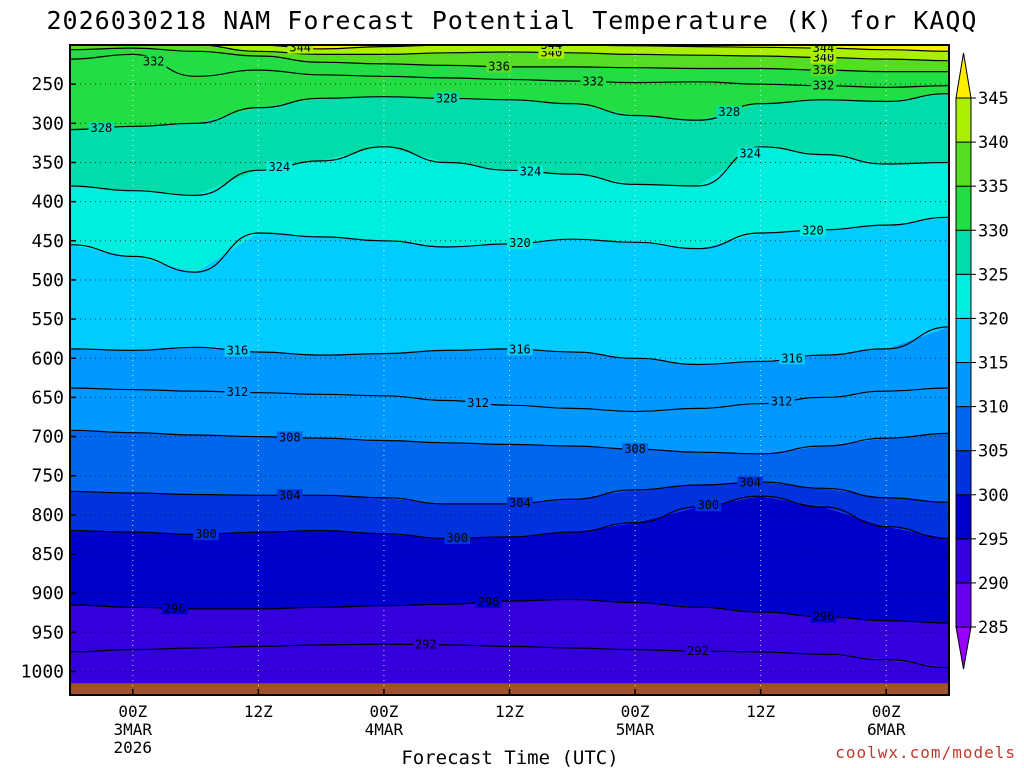 The image size is (1024, 768). What do you see at coordinates (963, 648) in the screenshot?
I see `colorbar-bottom-arrow` at bounding box center [963, 648].